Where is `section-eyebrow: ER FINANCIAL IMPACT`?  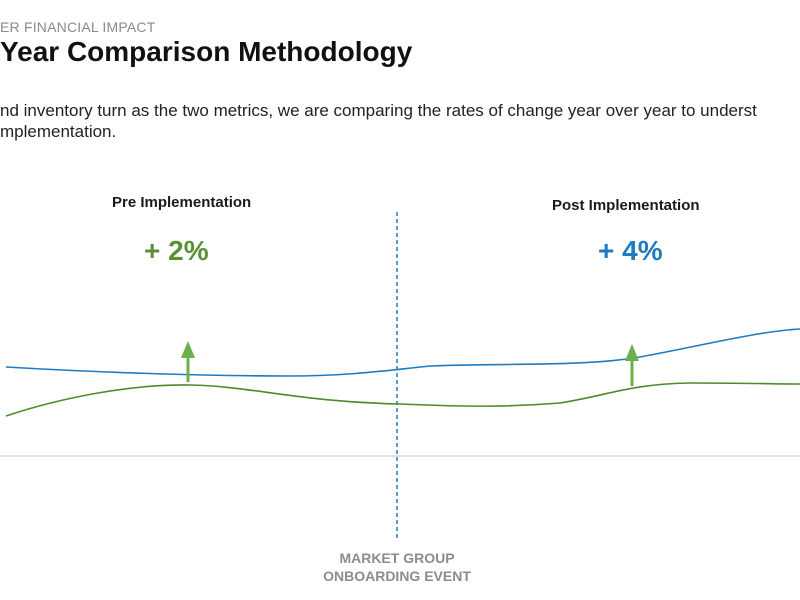
section-eyebrow: ER FINANCIAL IMPACT is located at coordinates (78, 27).